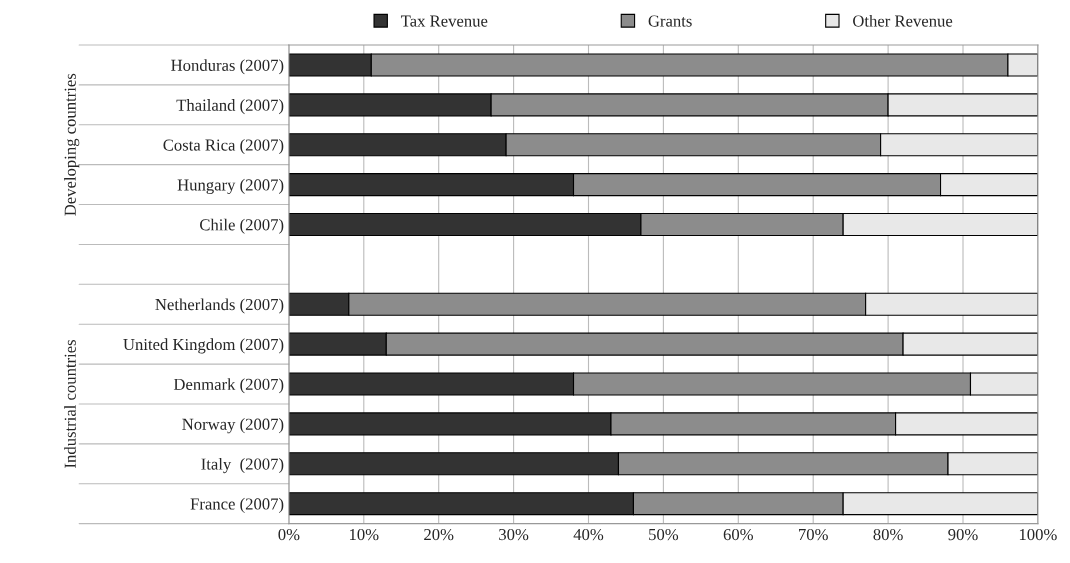  I want to click on y-tick-label: United Kingdom (2007), so click(203, 346).